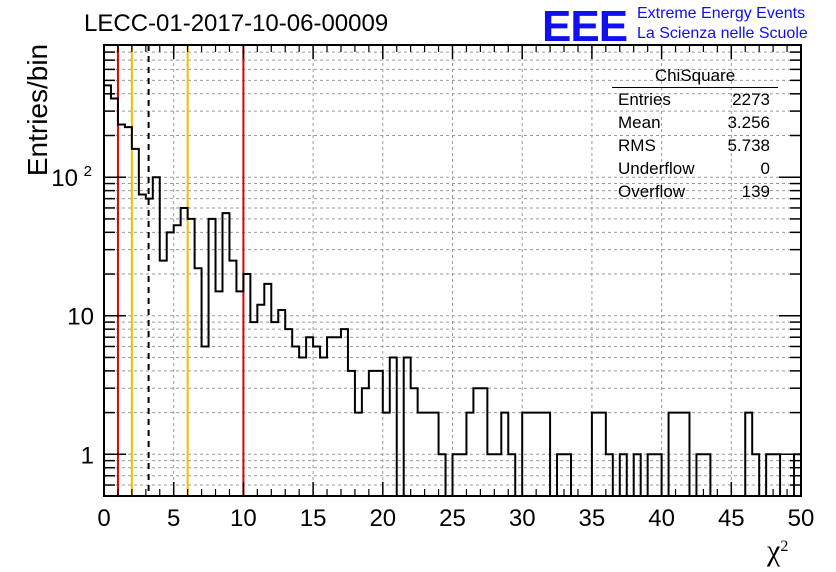 The width and height of the screenshot is (836, 572). Describe the element at coordinates (236, 23) in the screenshot. I see `chart-title: LECC-01-2017-10-06-00009` at that location.